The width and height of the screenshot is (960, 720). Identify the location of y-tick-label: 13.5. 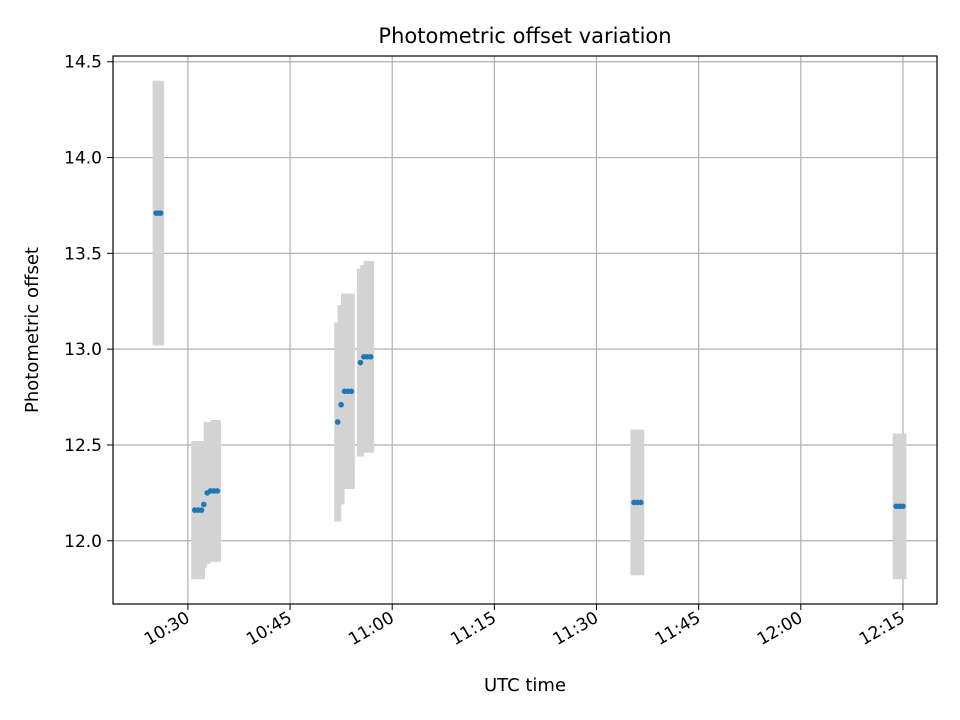
(83, 254).